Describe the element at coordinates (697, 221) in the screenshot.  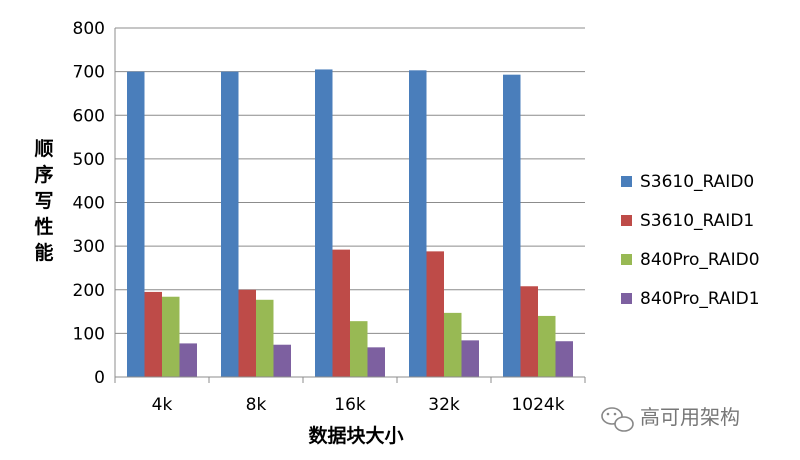
I see `legend-label-S3610_RAID1: S3610_RAID1` at that location.